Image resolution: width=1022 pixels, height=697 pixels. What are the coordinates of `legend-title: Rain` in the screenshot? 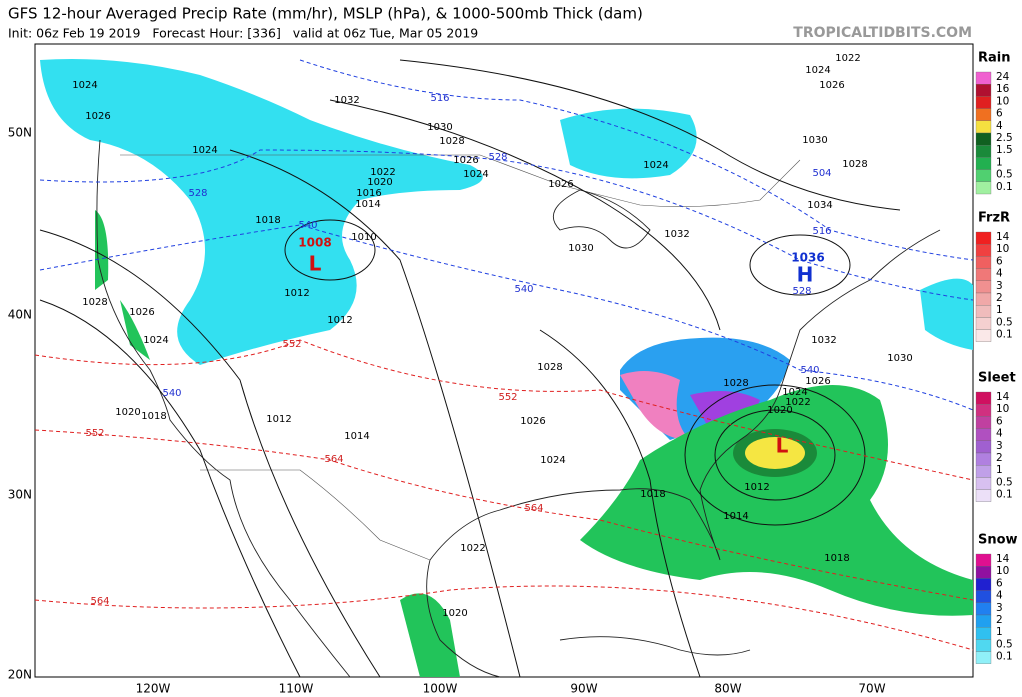 It's located at (994, 58).